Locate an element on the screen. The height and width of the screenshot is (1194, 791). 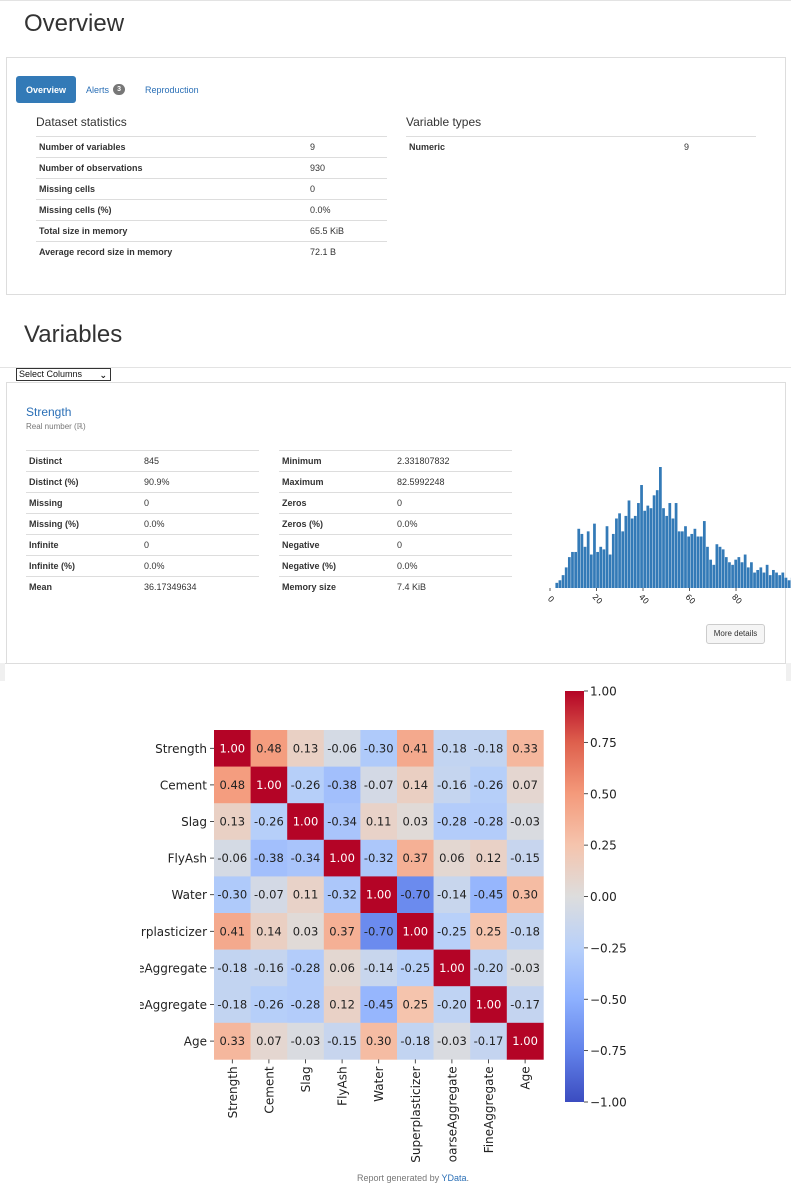
heatmap-row-label: rplasticizer is located at coordinates (174, 932).